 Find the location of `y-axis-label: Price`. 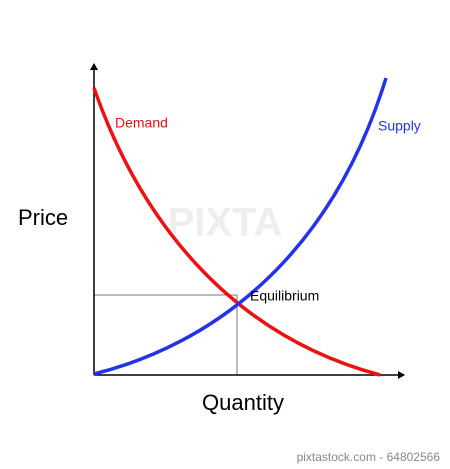

y-axis-label: Price is located at coordinates (43, 217).